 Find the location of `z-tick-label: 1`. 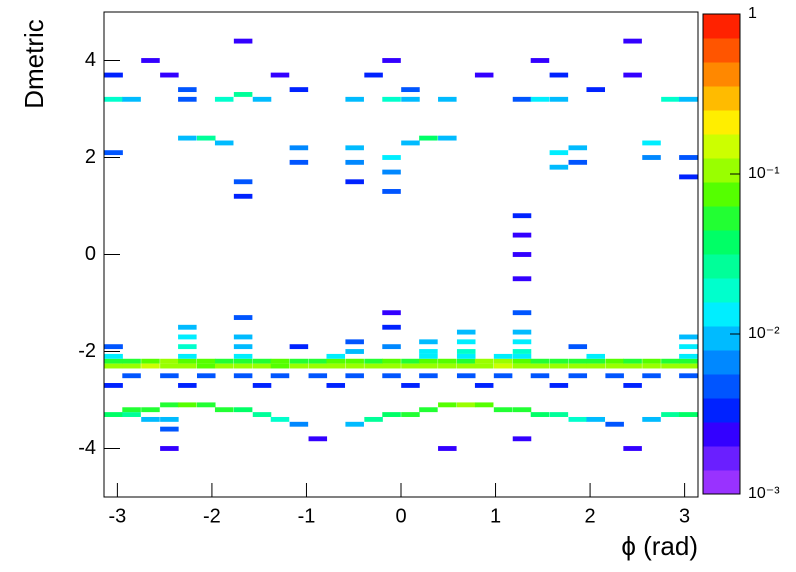

z-tick-label: 1 is located at coordinates (752, 13).